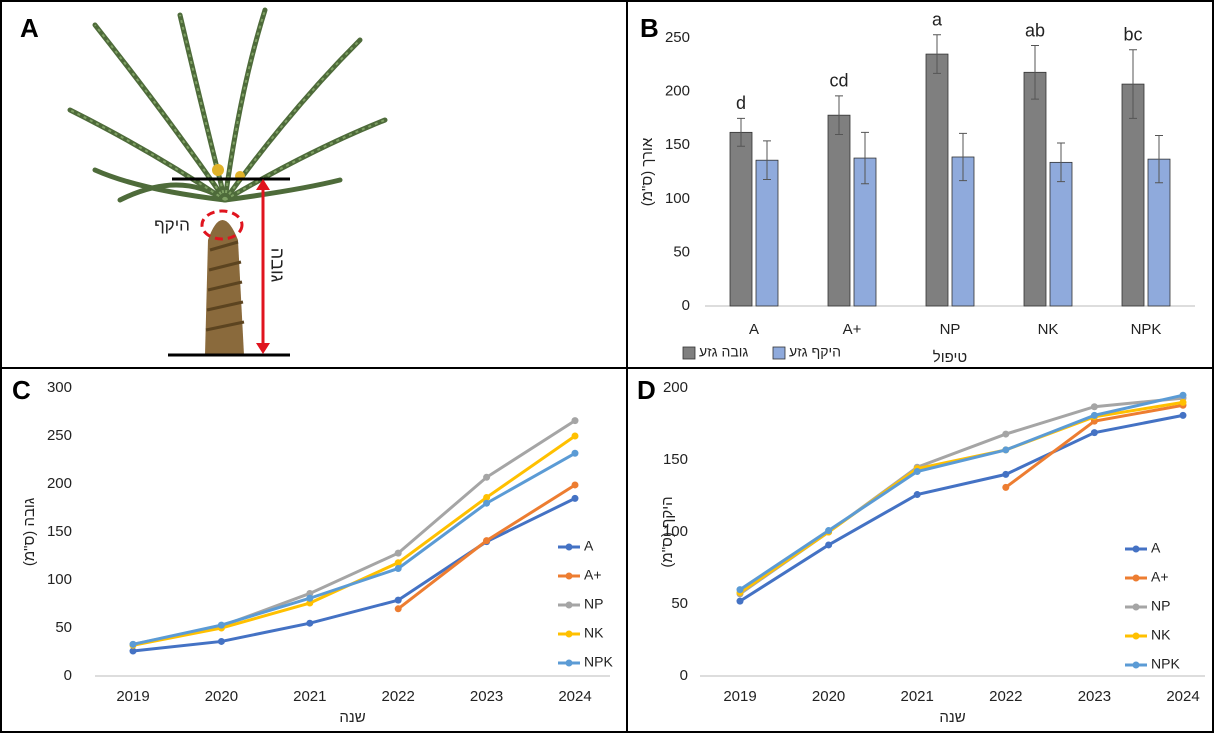 The image size is (1214, 733). What do you see at coordinates (647, 171) in the screenshot?
I see `y-axis-label: אורך (ס"מ)` at bounding box center [647, 171].